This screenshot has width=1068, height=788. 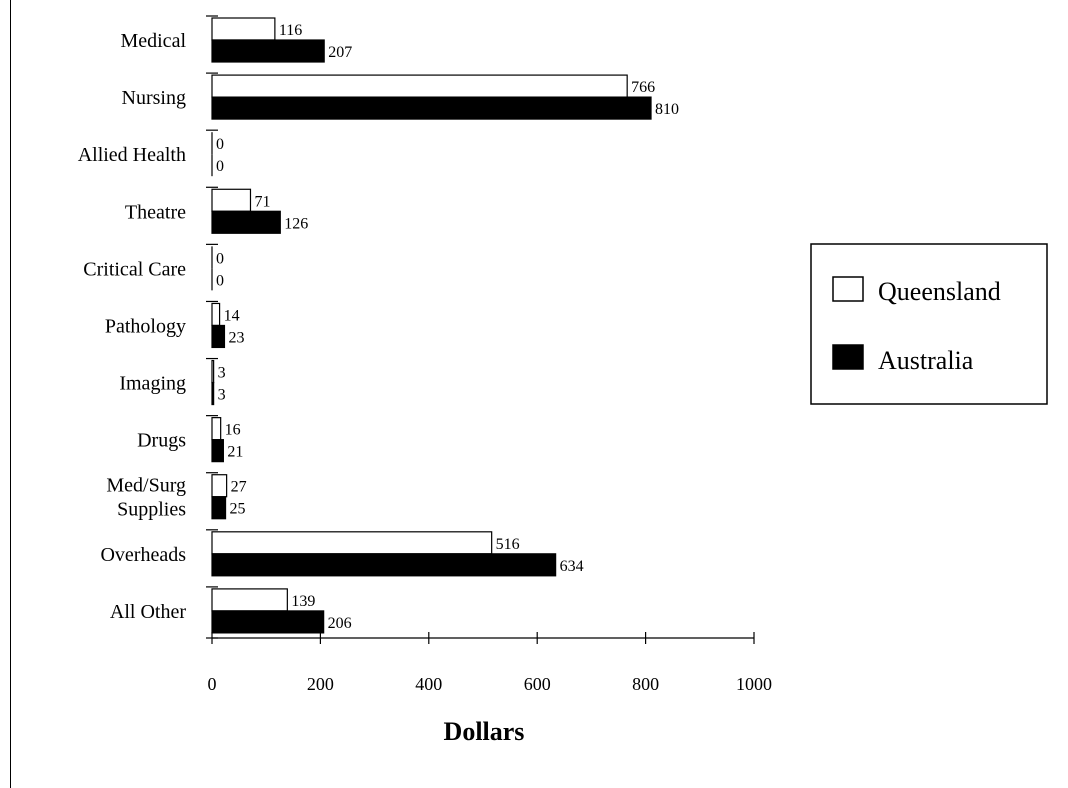 What do you see at coordinates (645, 684) in the screenshot?
I see `x-tick-label: 800` at bounding box center [645, 684].